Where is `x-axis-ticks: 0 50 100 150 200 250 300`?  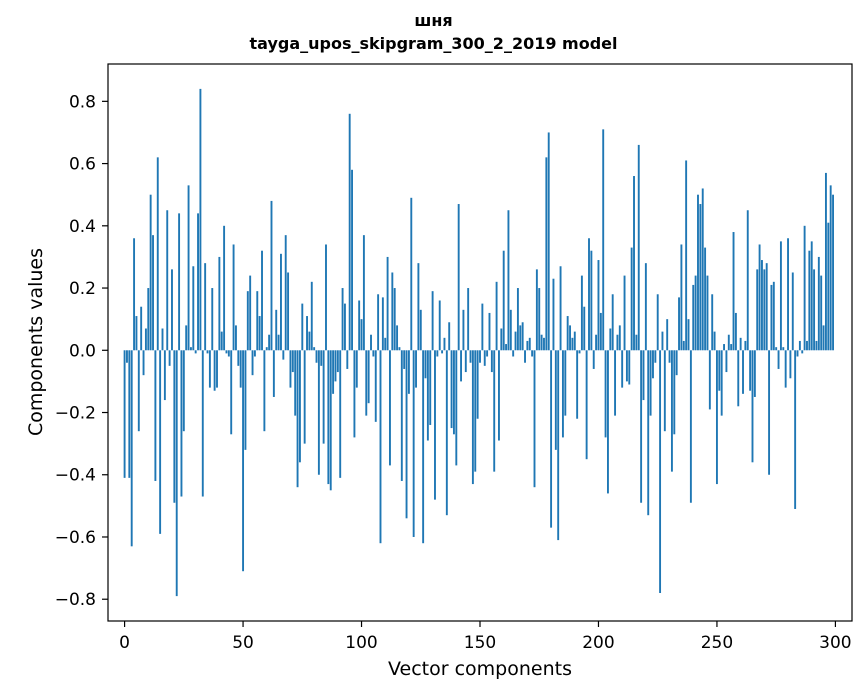 x-axis-ticks: 0 50 100 150 200 250 300 is located at coordinates (485, 637).